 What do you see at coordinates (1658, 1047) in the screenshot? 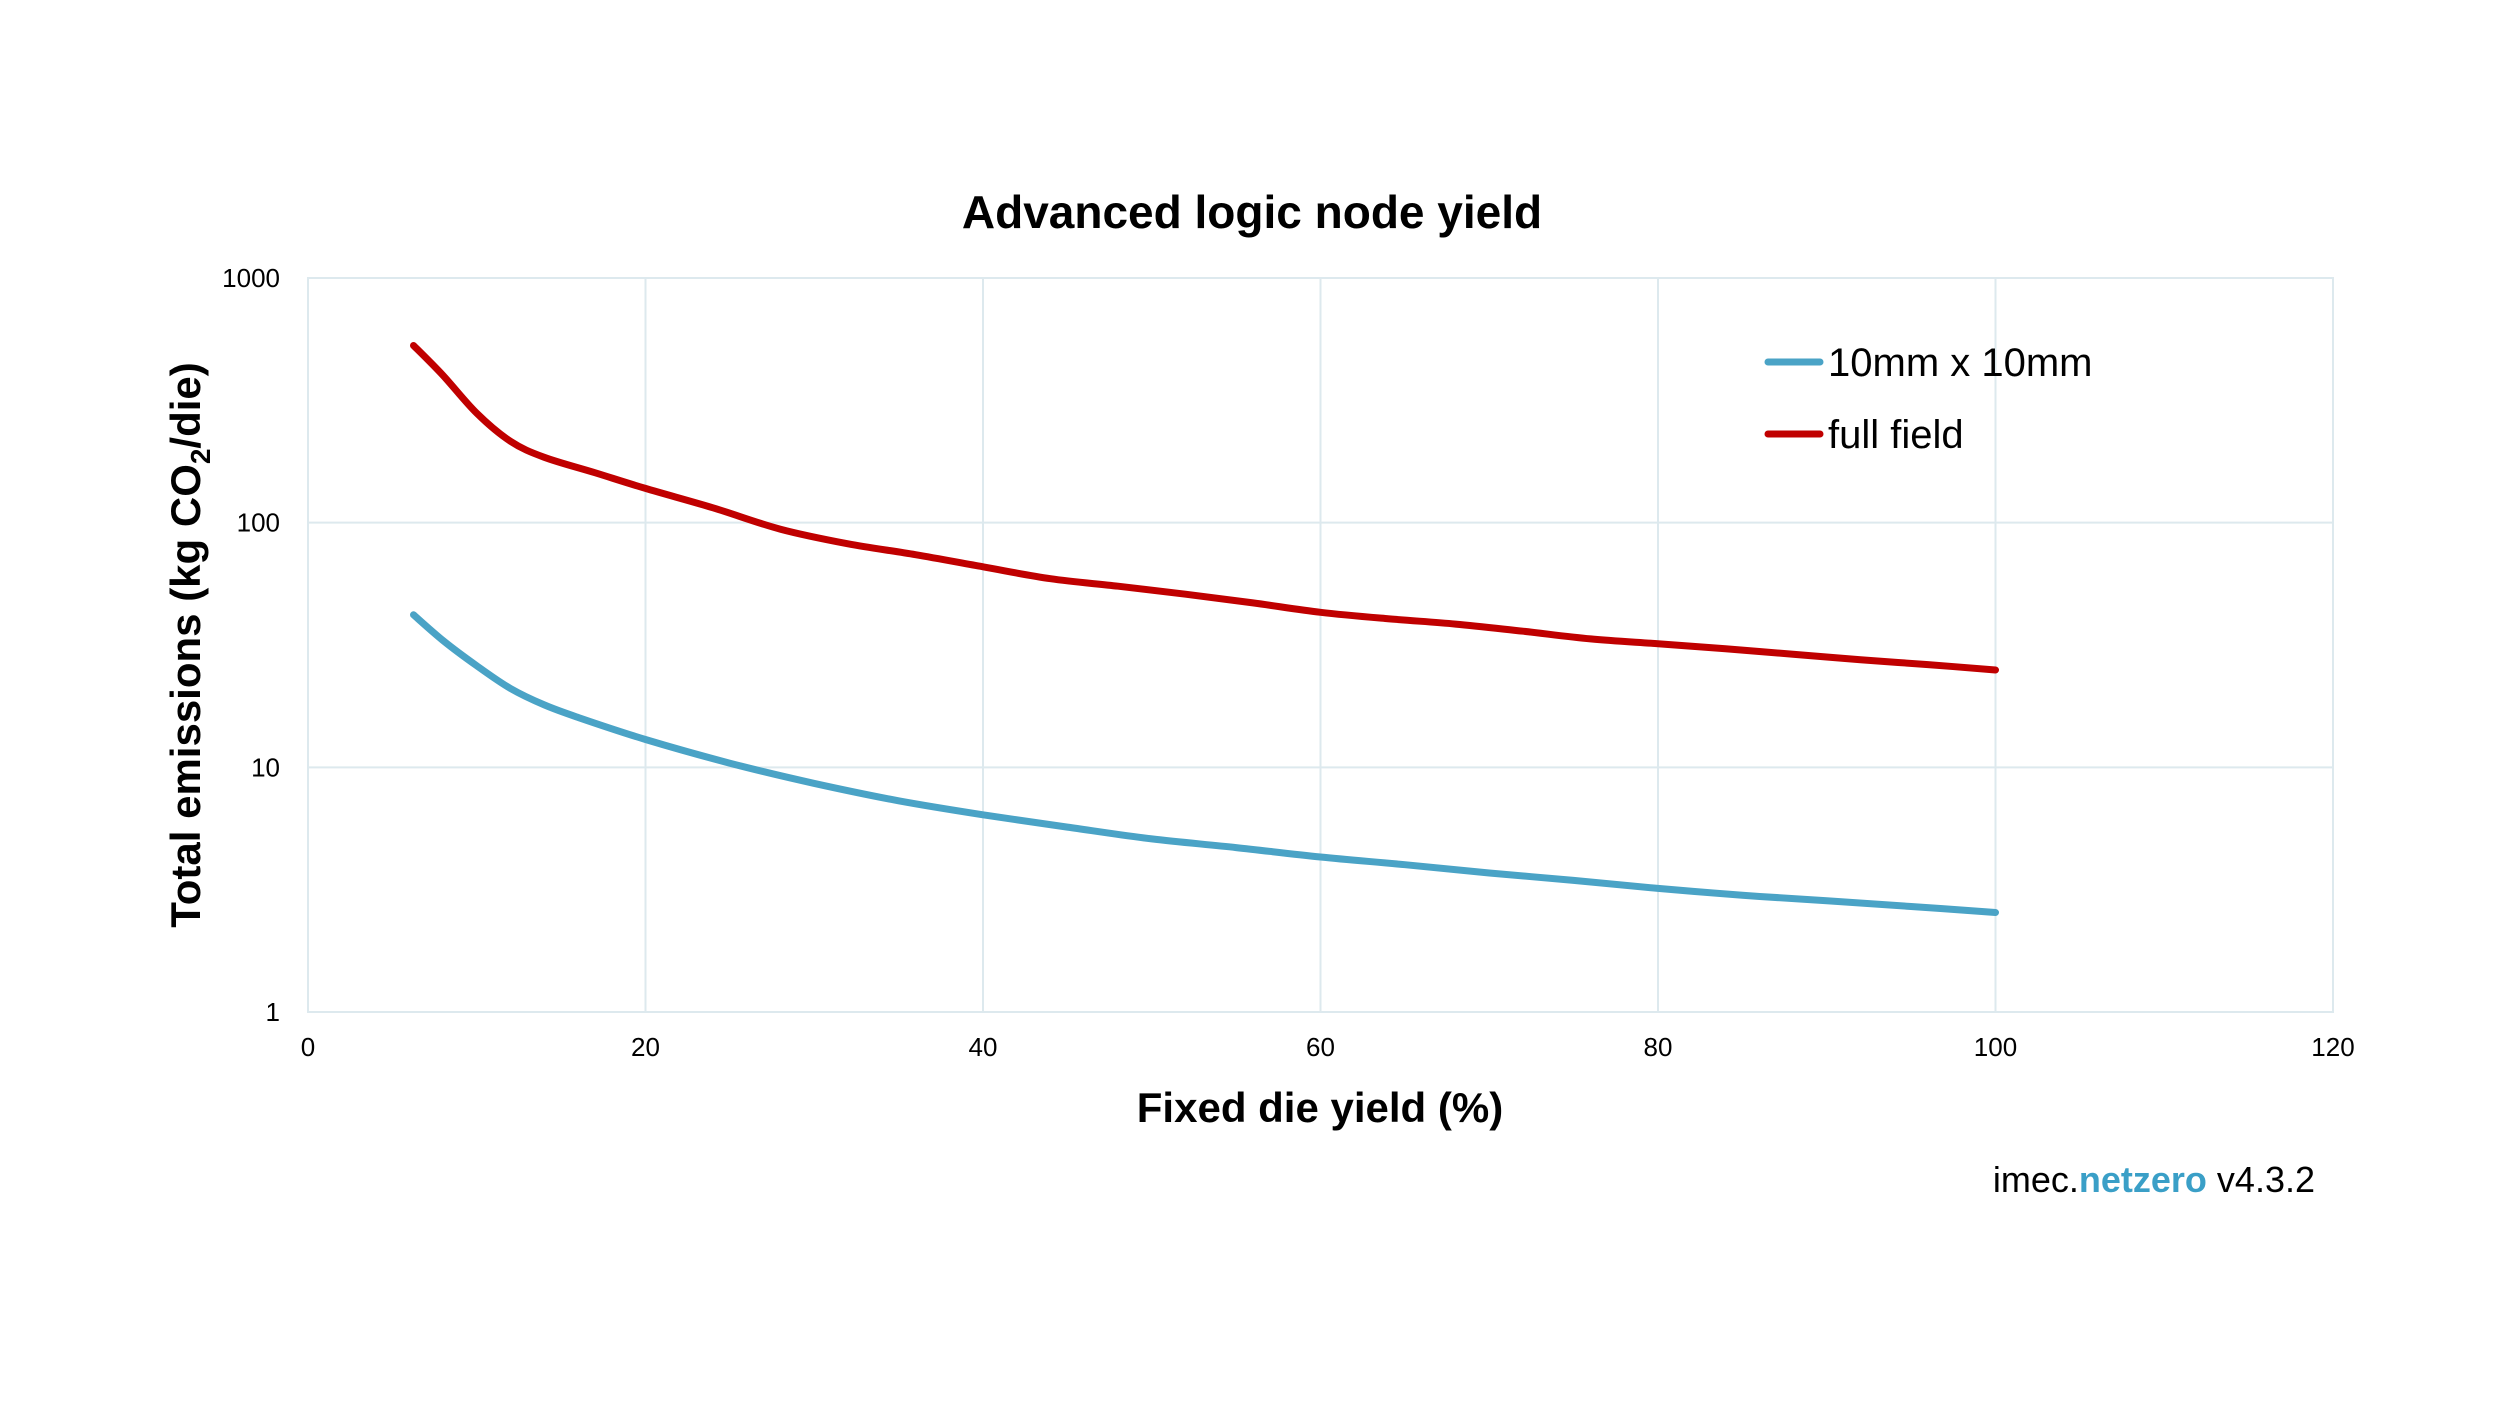
I see `x-tick-label: 80` at bounding box center [1658, 1047].